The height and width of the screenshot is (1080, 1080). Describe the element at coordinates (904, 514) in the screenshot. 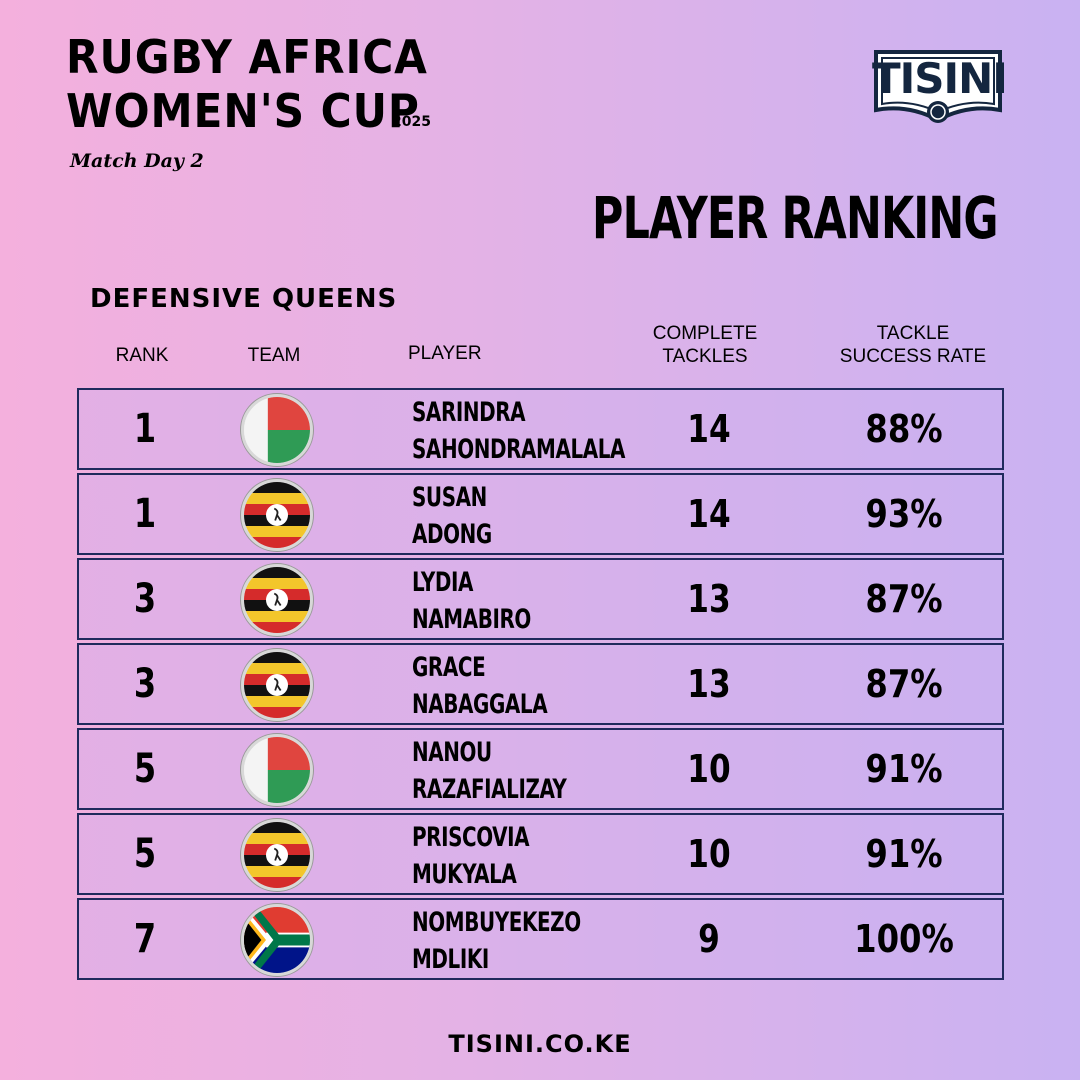

I see `success-rate-cell: 93%` at that location.